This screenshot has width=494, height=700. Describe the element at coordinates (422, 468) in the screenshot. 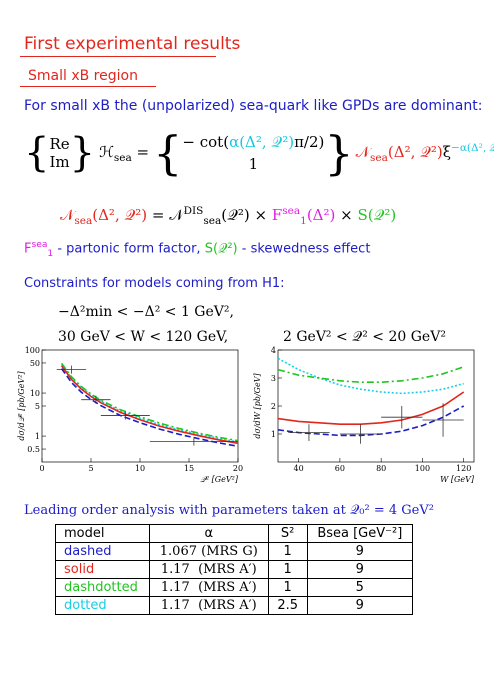

I see `x-tick-label: 100` at that location.